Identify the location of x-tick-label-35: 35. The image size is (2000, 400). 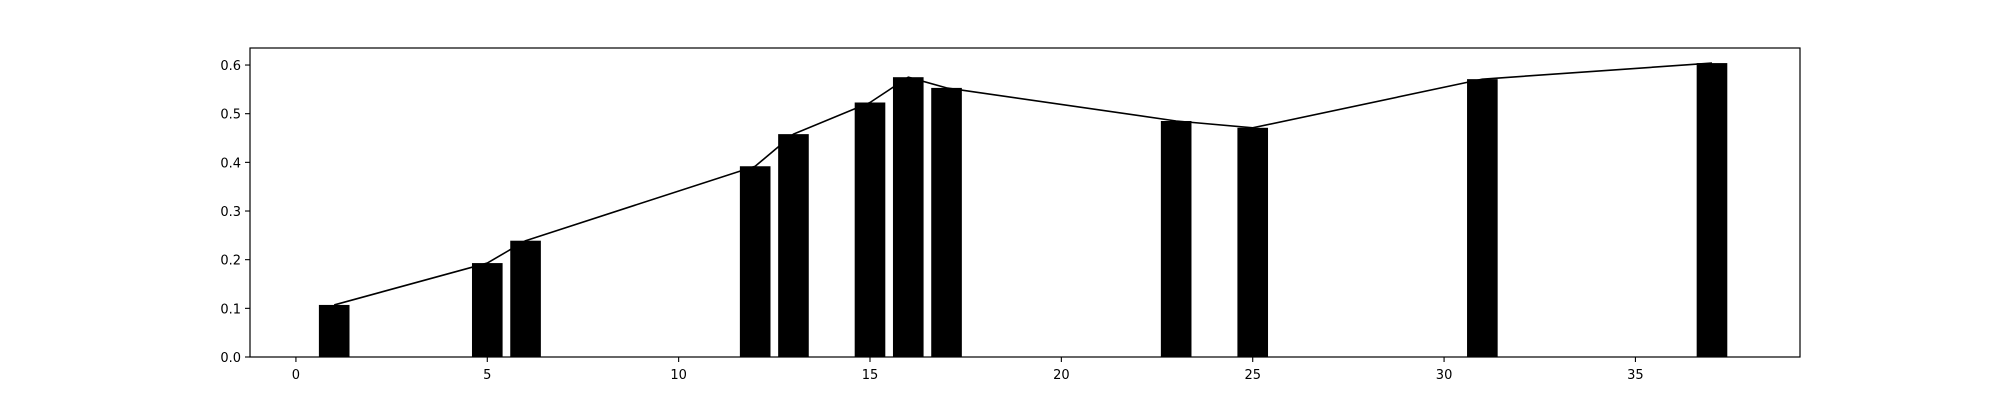
(1635, 375).